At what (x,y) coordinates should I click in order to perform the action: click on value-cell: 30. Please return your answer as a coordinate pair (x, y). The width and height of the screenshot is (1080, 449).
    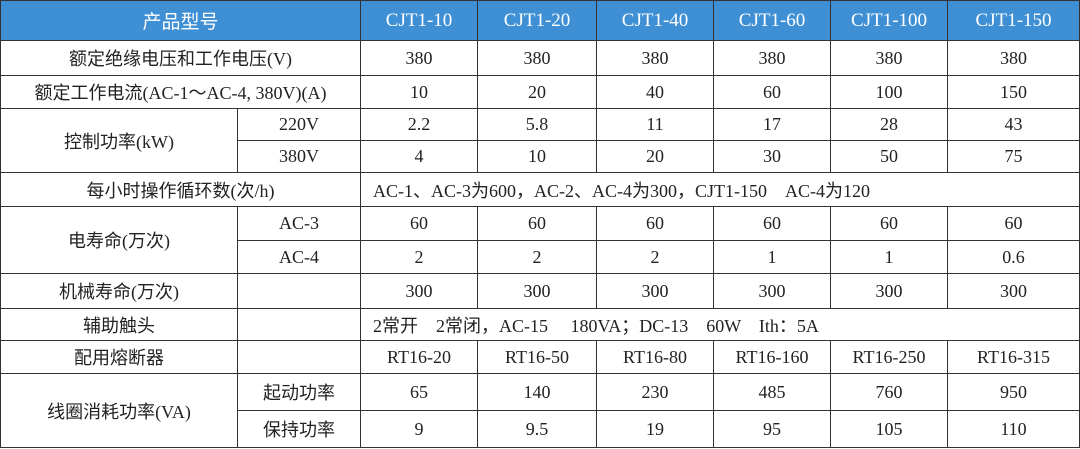
    Looking at the image, I should click on (772, 156).